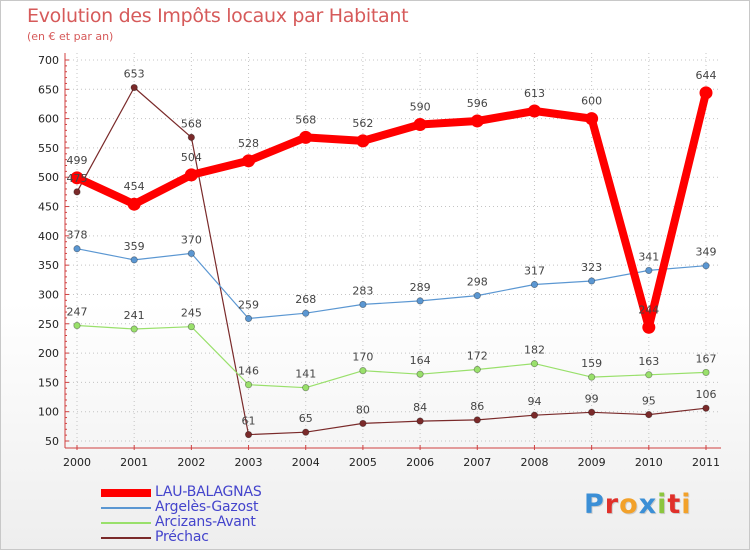 The height and width of the screenshot is (550, 750). Describe the element at coordinates (363, 409) in the screenshot. I see `data-label-prechac: 80` at that location.